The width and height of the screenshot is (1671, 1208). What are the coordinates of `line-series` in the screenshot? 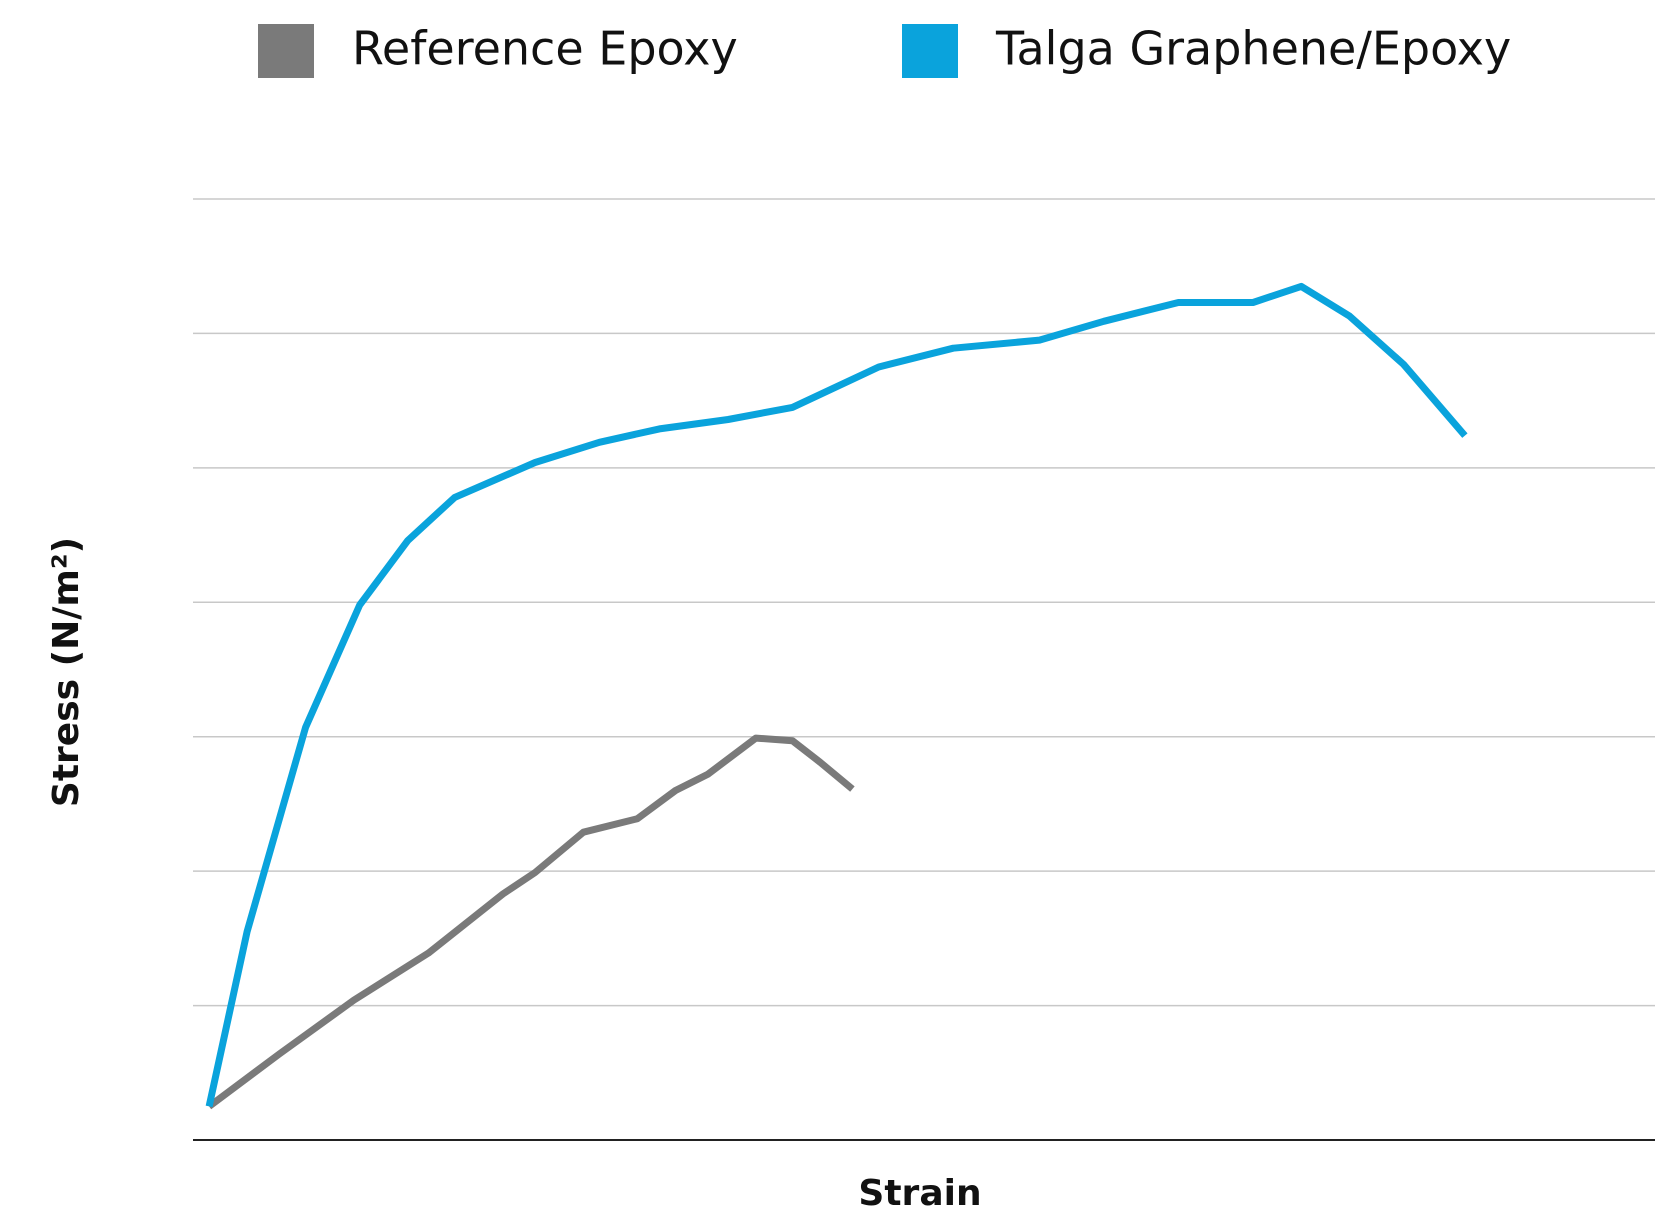 It's located at (531, 922).